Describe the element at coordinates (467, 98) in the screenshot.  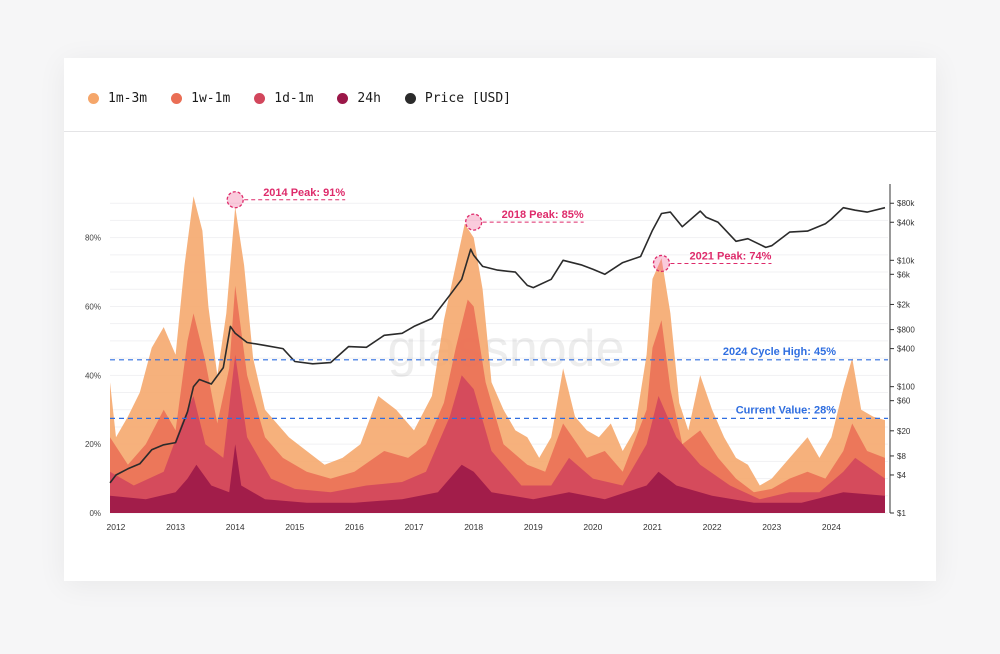
I see `legend-label: Price [USD]` at that location.